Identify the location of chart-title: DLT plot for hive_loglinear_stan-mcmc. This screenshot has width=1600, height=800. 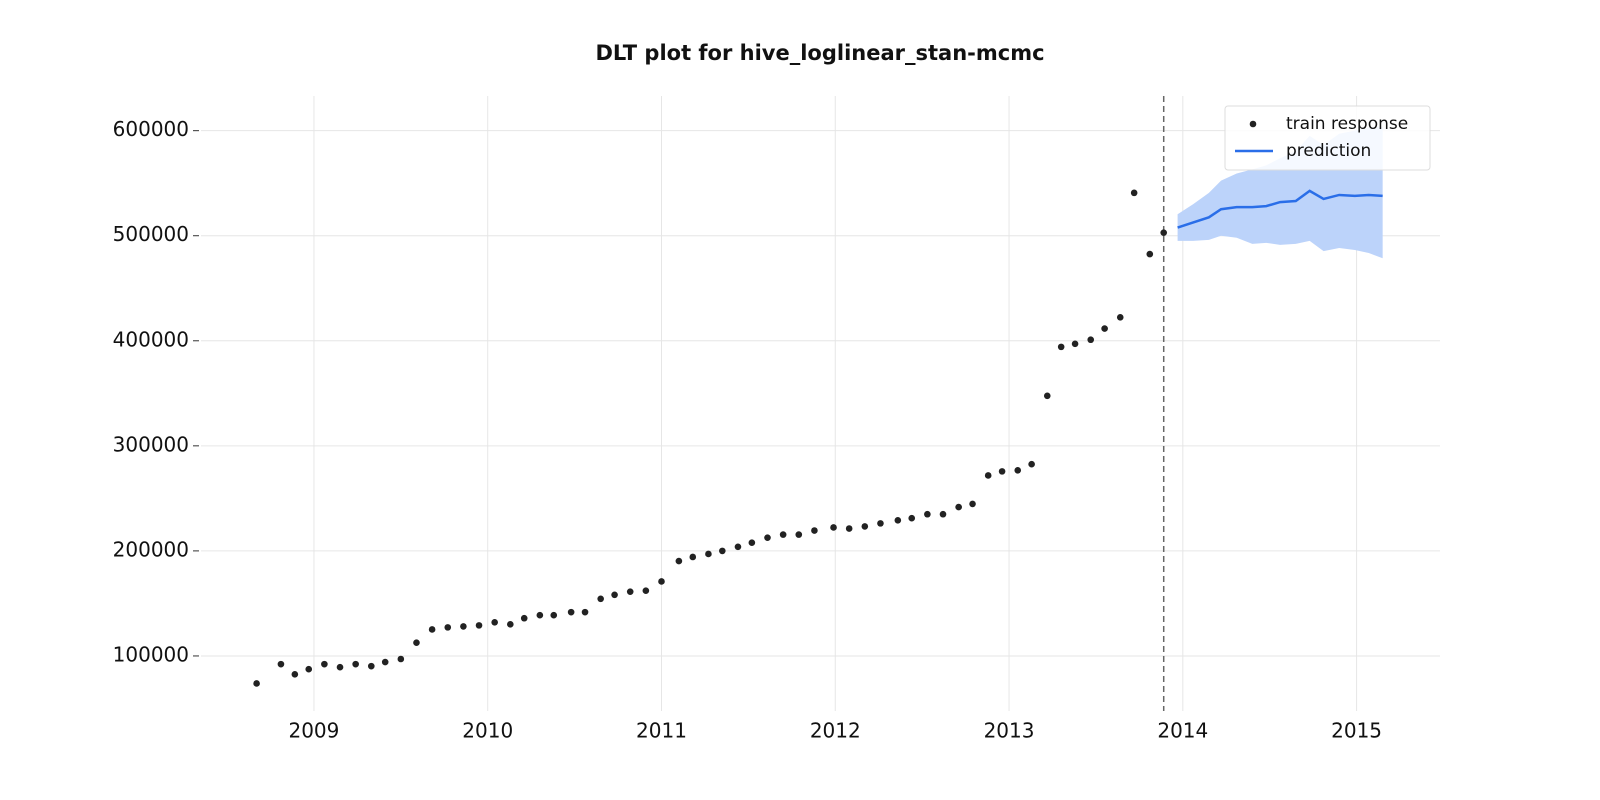
(819, 53).